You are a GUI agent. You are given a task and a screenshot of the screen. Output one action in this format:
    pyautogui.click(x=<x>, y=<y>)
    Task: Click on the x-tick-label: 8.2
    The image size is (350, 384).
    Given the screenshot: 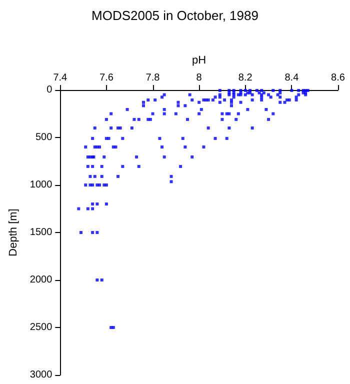 What is the action you would take?
    pyautogui.click(x=245, y=78)
    